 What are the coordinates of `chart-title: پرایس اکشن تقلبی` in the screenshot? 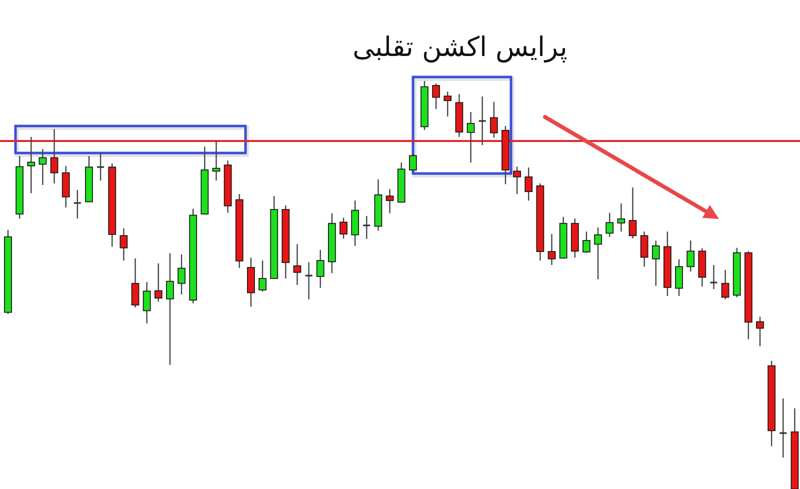 It's located at (460, 47).